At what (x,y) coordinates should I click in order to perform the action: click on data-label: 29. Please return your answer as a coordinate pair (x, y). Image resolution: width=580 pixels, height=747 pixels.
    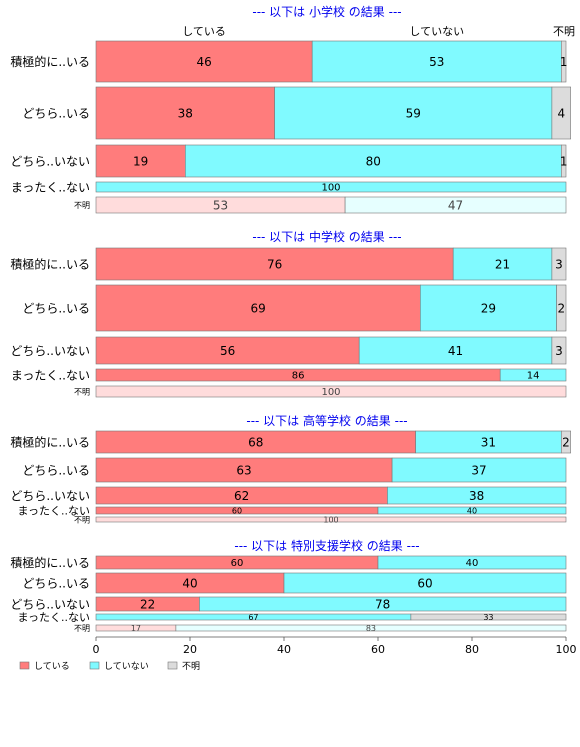
    Looking at the image, I should click on (488, 308).